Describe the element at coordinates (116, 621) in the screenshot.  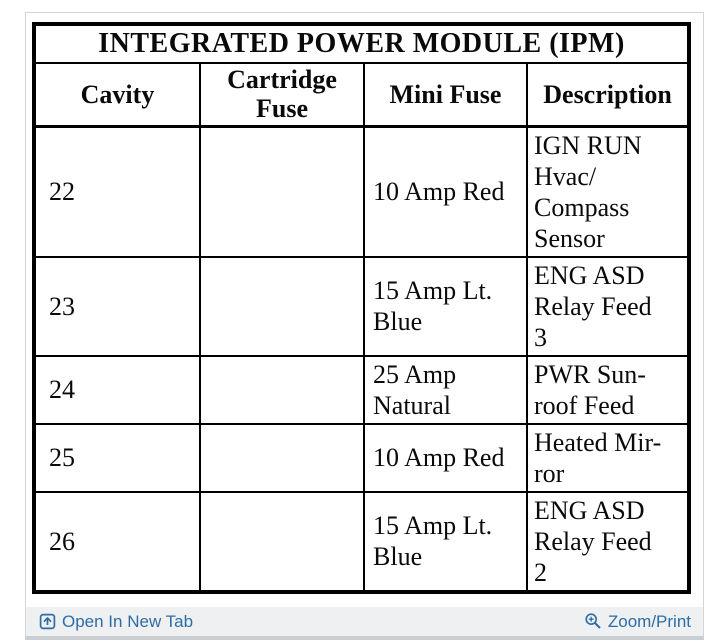
I see `open-in-new-tab-link: Open In New Tab` at that location.